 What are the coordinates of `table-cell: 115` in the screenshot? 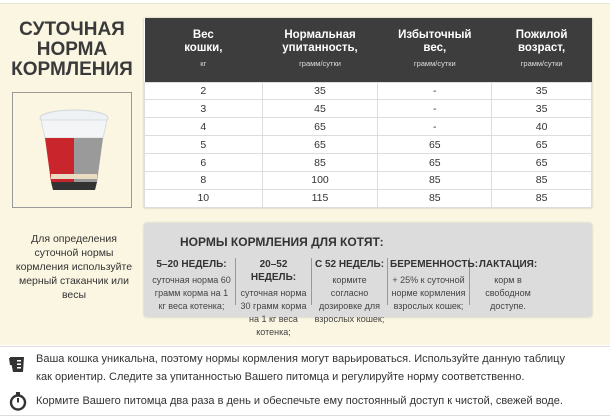 It's located at (320, 198).